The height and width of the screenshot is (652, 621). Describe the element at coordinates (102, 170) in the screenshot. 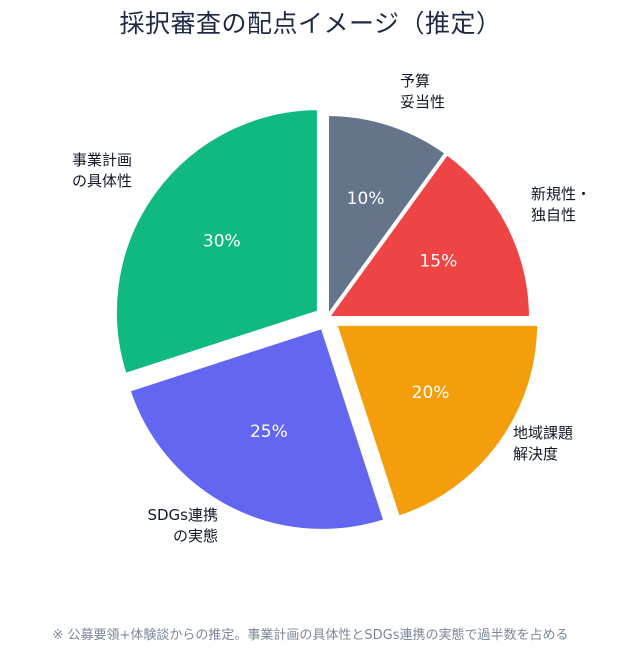

I see `pie-category-label-4: 事業計画の具体性` at that location.